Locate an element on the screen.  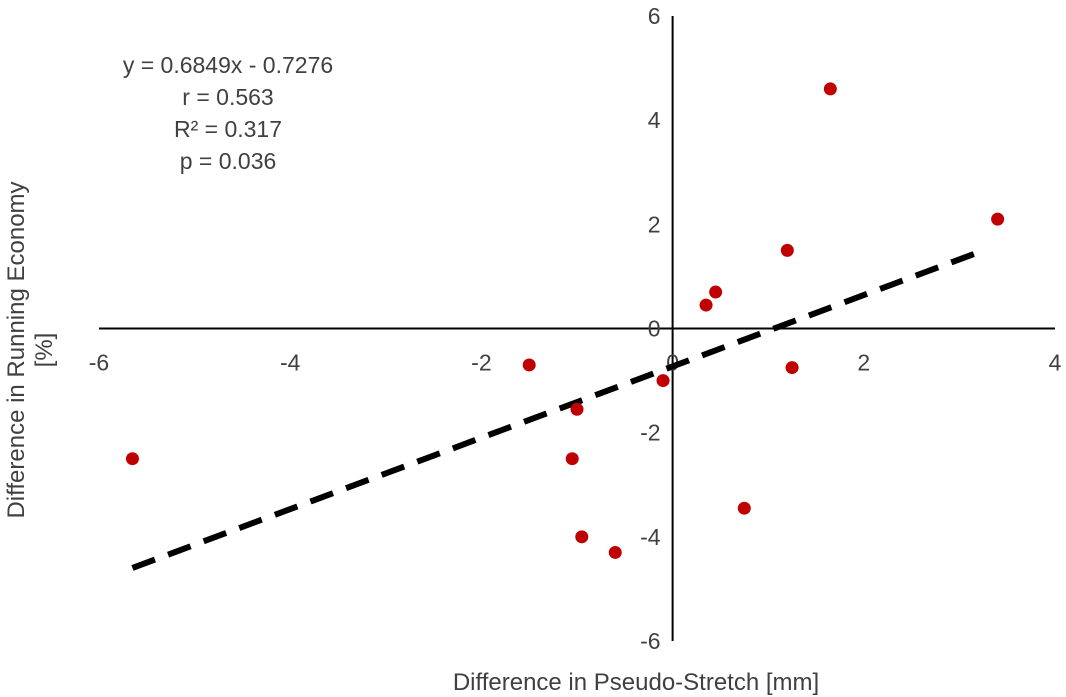
y-axis-title-line: Difference in Running Economy is located at coordinates (16, 349).